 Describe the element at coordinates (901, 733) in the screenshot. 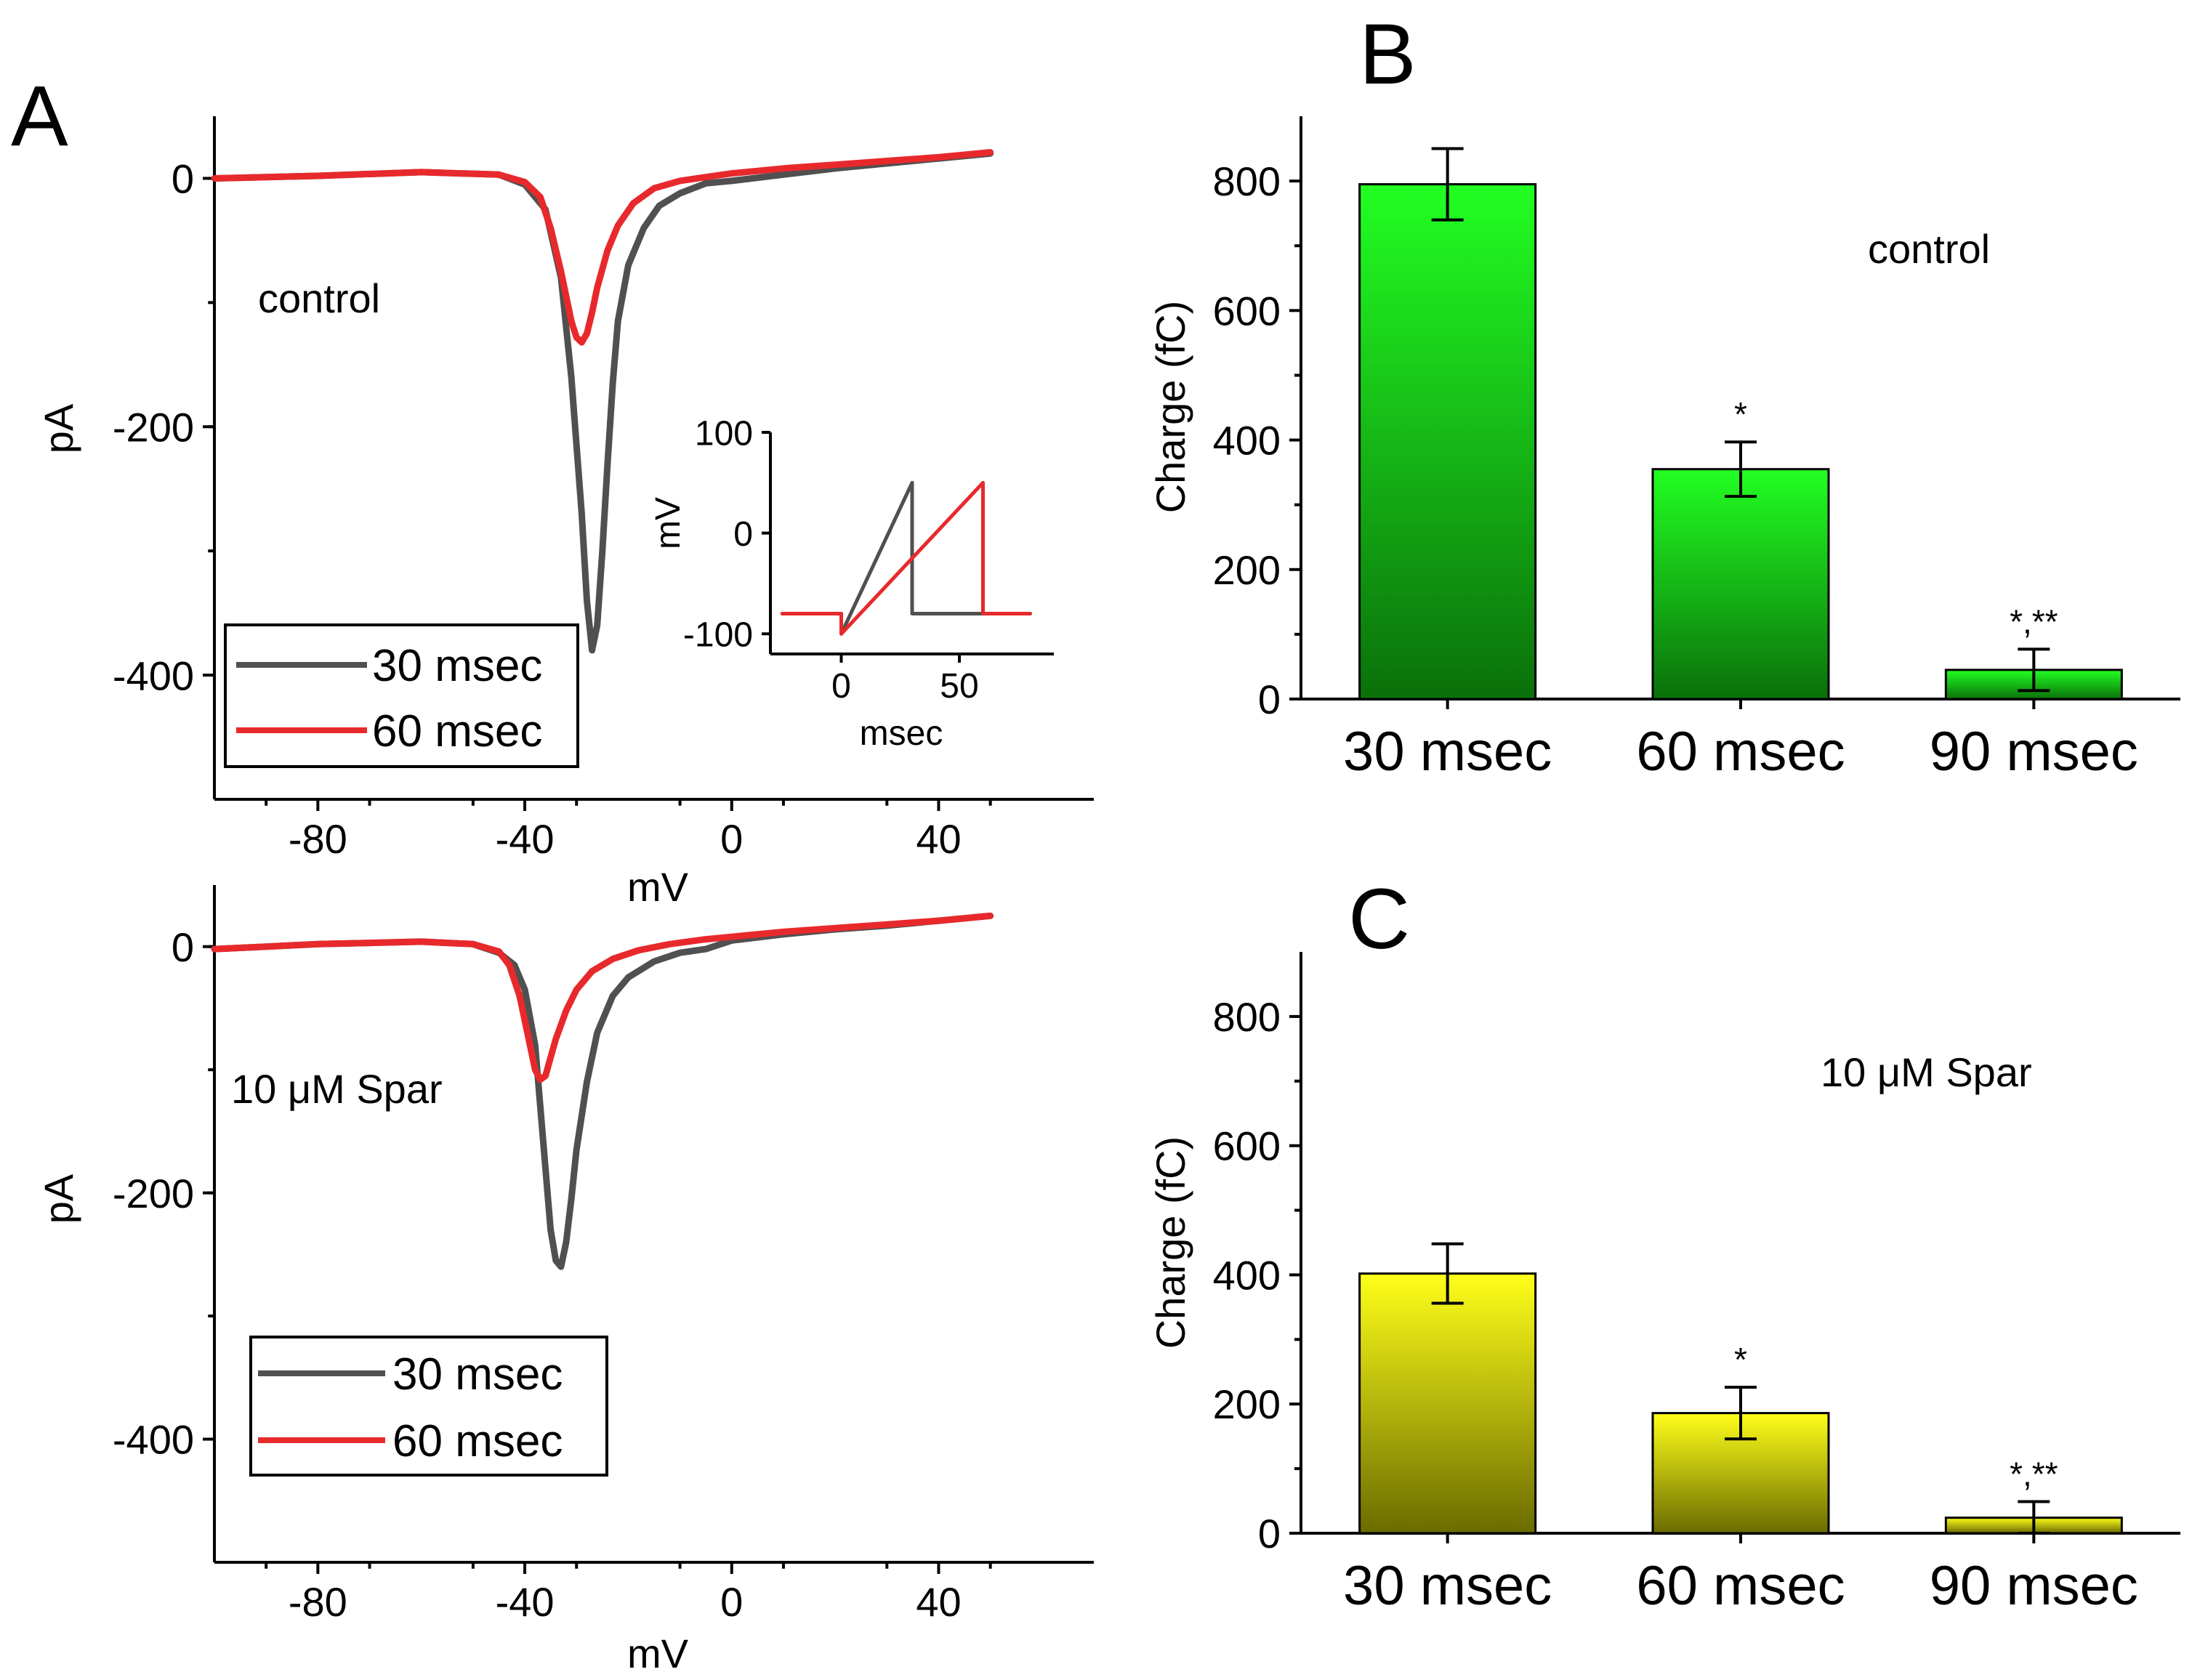

I see `inset-xlabel: msec` at that location.